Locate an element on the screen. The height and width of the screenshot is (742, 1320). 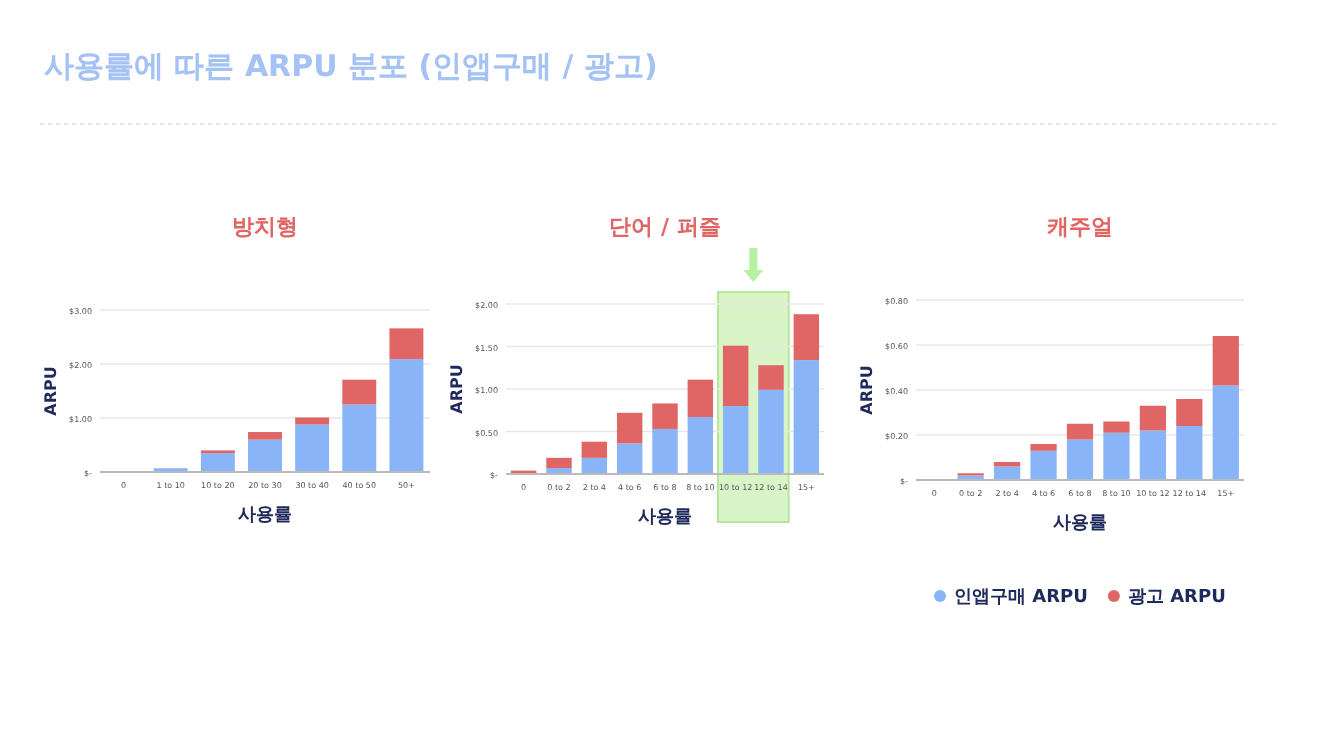
text: 사용률에 따른 ARPU 분포 (인앱구매 / 광고) is located at coordinates (351, 66).